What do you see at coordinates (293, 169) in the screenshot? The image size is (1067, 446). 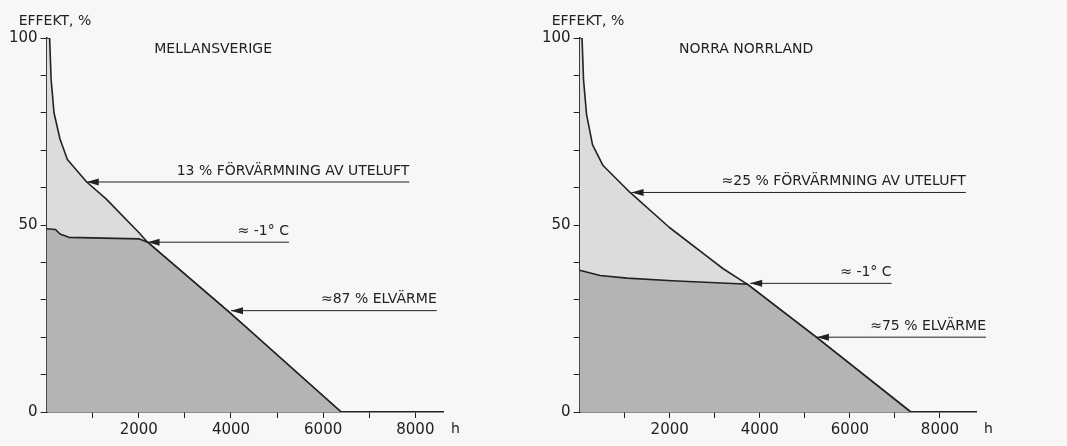 I see `annotation: 13 % FÖRVÄRMNING AV UTELUFT` at bounding box center [293, 169].